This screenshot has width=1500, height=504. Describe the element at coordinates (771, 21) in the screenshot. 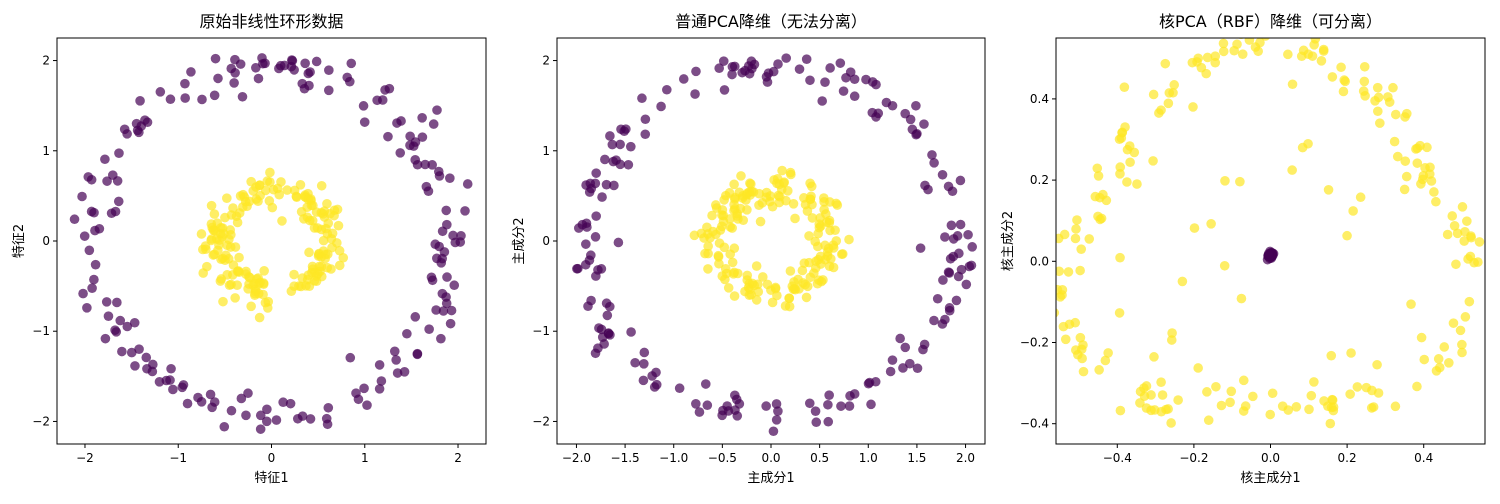

I see `chart-title: 普通PCA降维（无法分离）` at that location.